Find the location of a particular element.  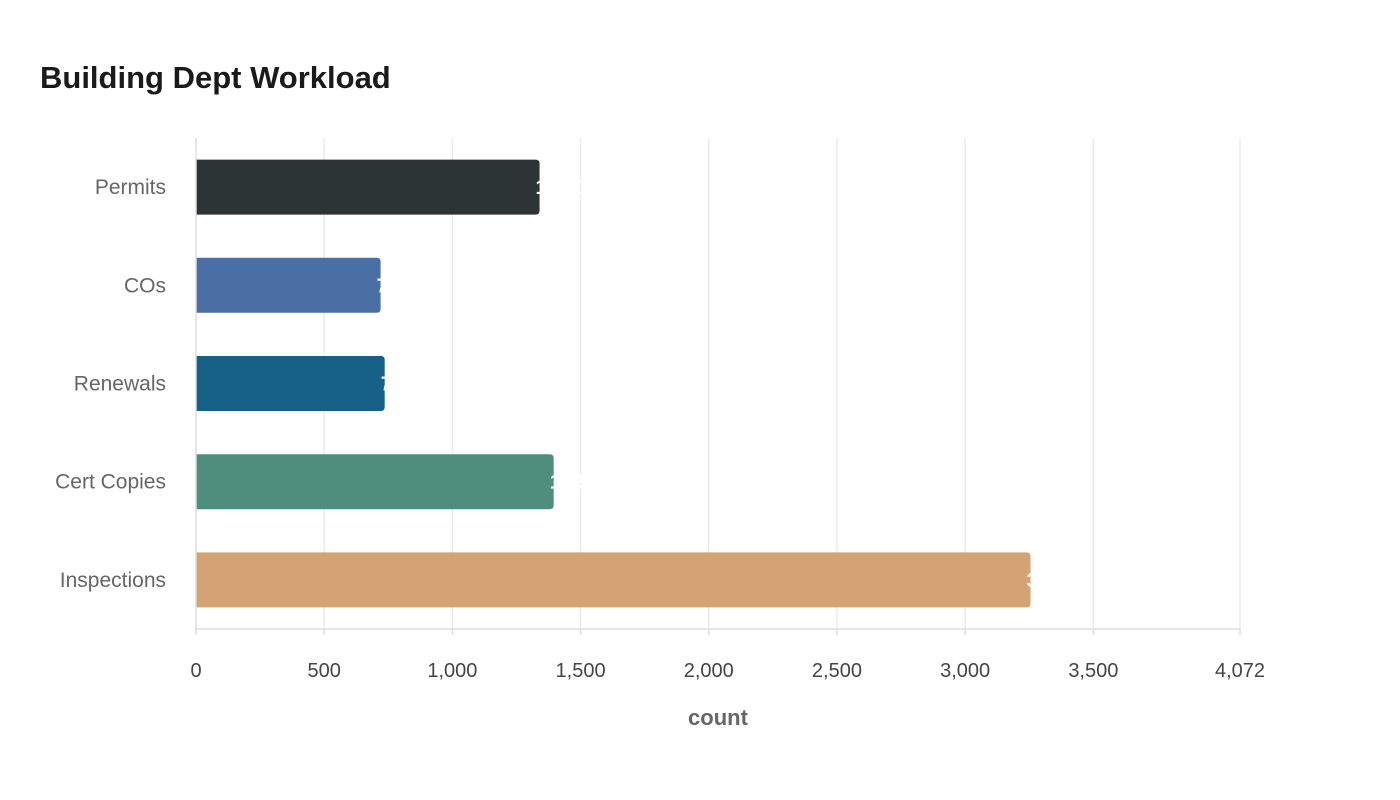

value-label: 720 is located at coordinates (393, 286).